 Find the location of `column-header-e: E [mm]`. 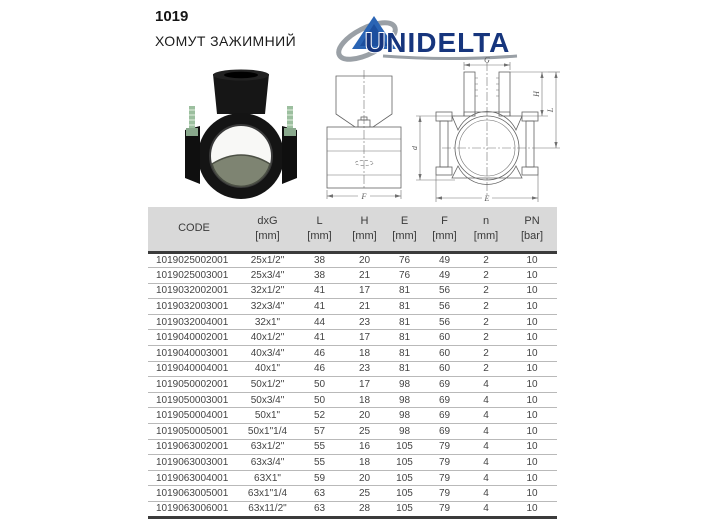

column-header-e: E [mm] is located at coordinates (404, 230).